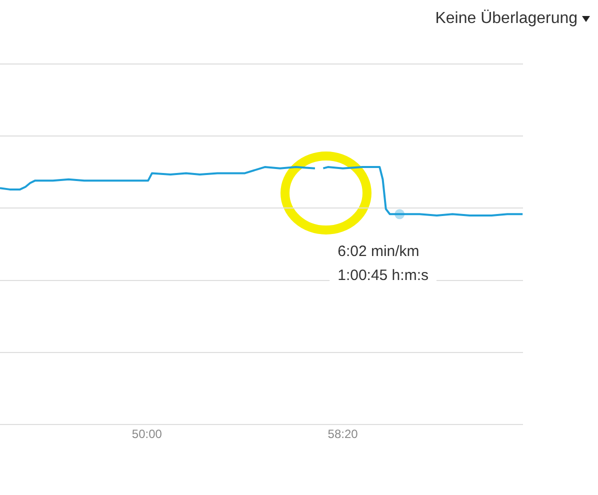 This screenshot has height=495, width=598. I want to click on x-tick-label: 58:20, so click(343, 434).